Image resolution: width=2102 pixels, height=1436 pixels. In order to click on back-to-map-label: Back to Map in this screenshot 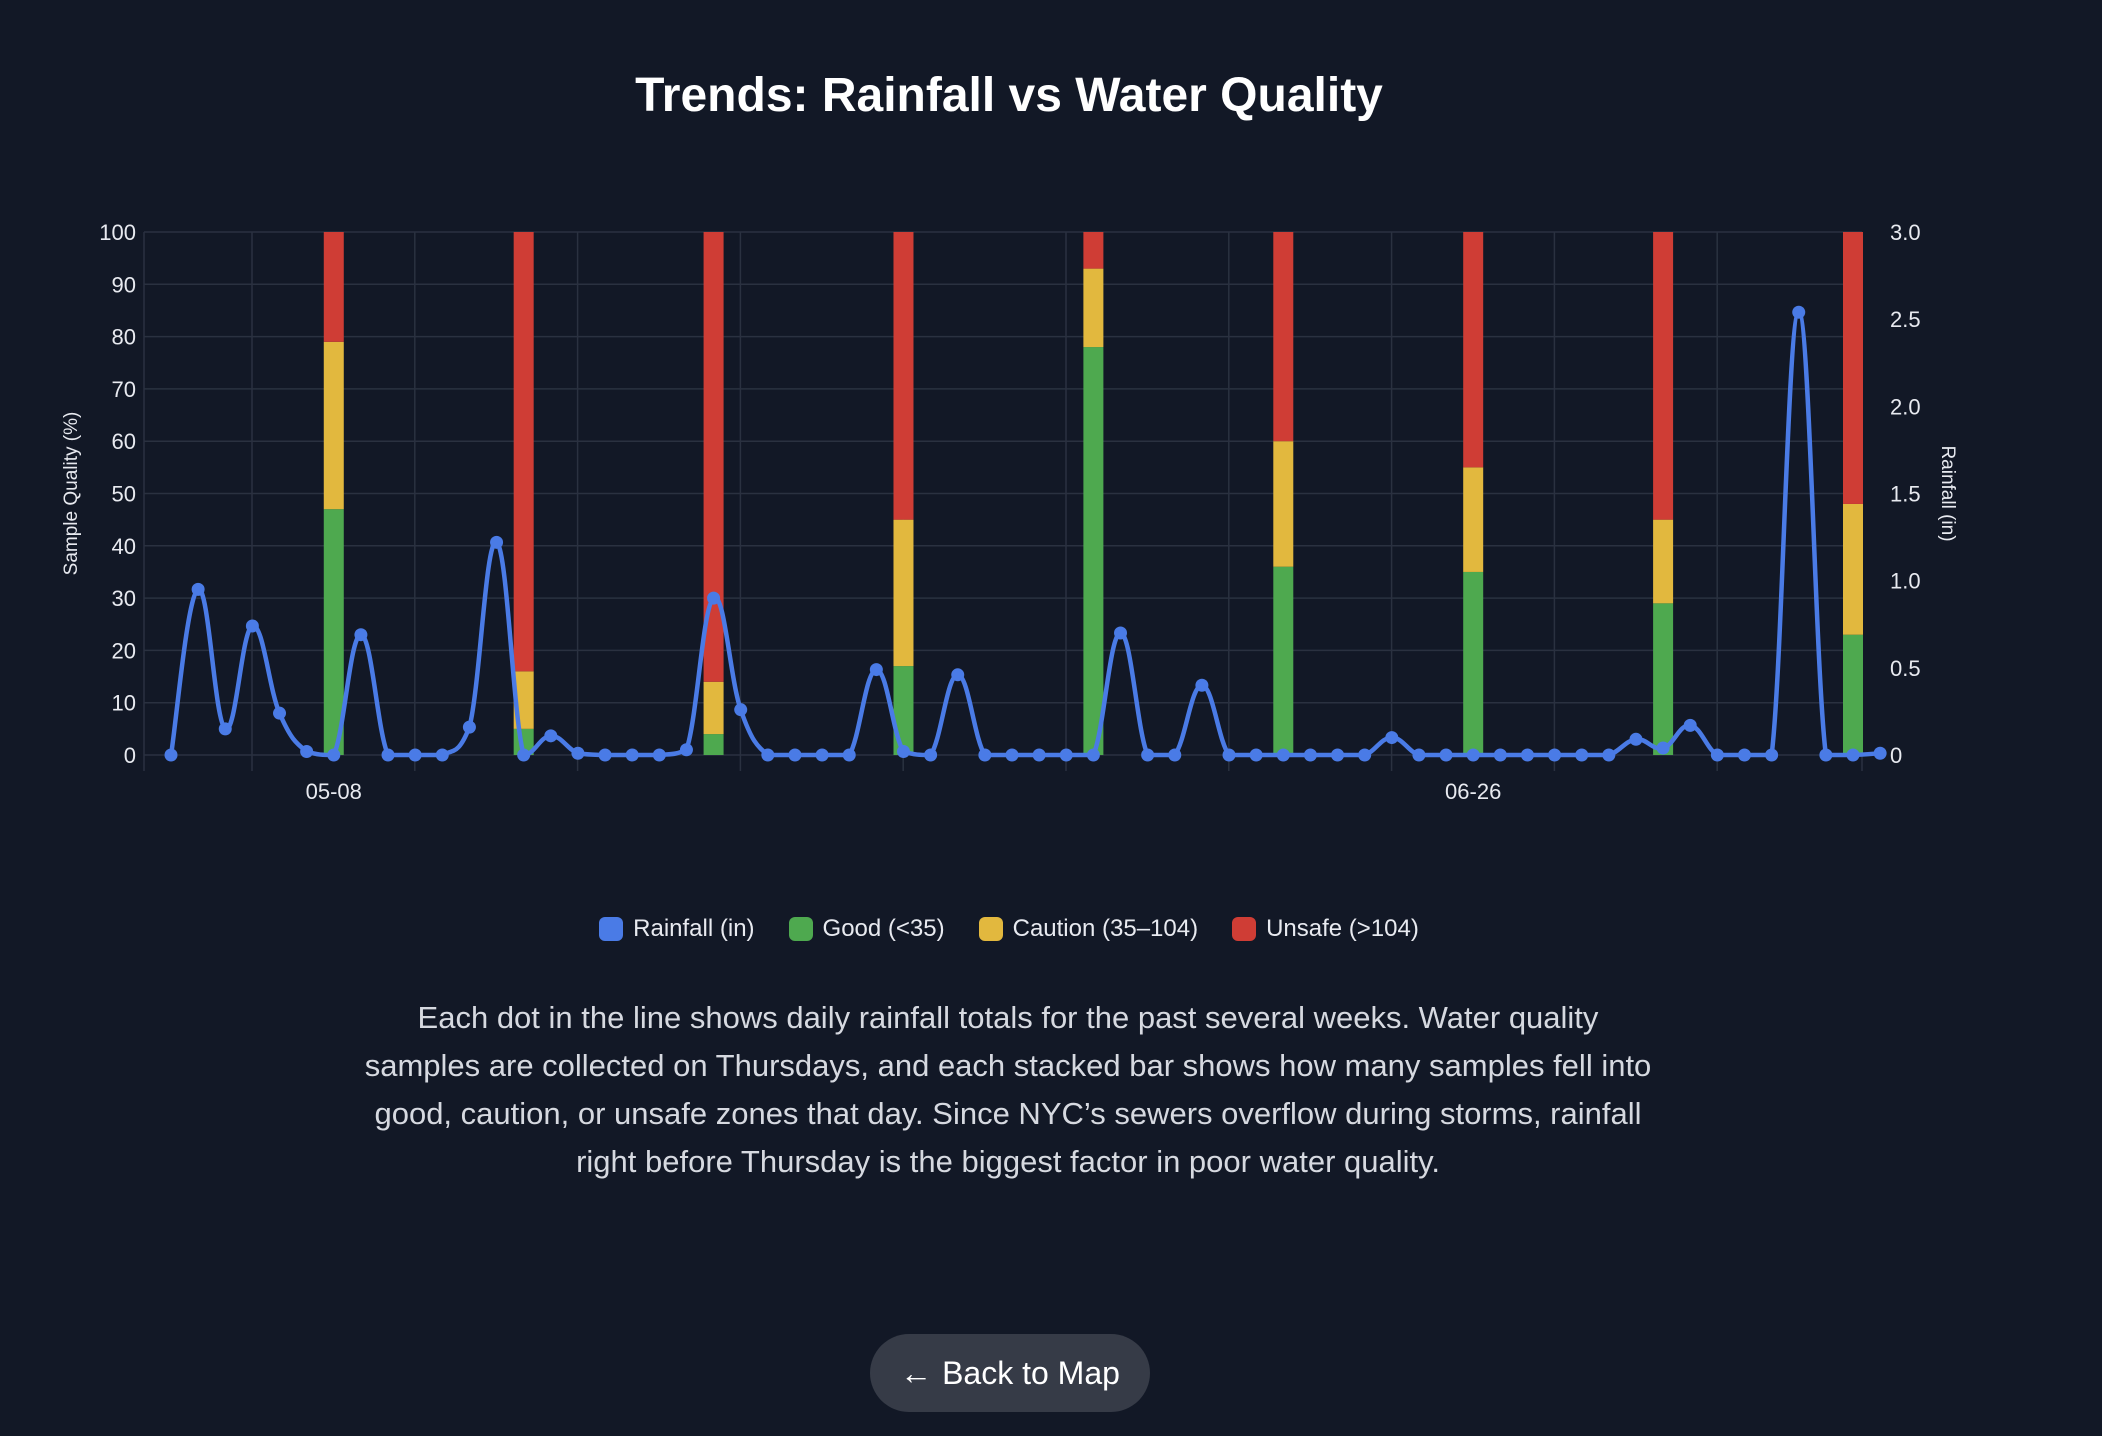, I will do `click(1031, 1372)`.